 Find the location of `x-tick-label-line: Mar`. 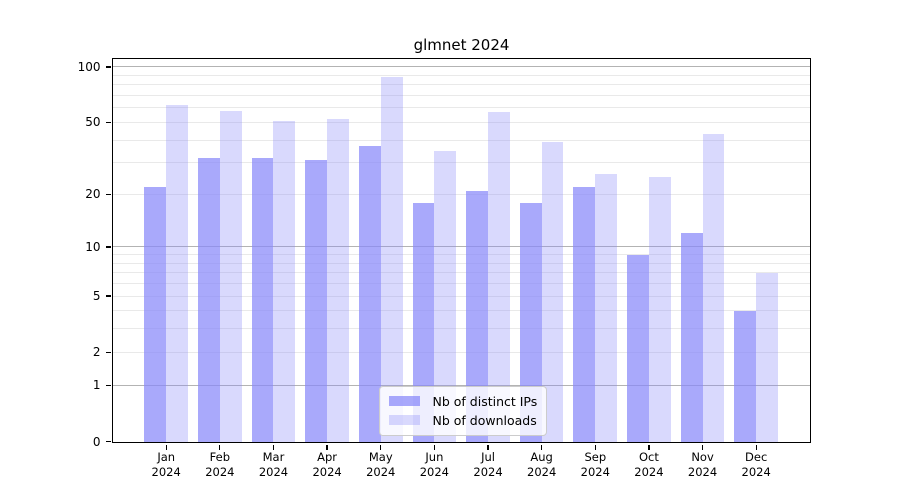

x-tick-label-line: Mar is located at coordinates (273, 456).